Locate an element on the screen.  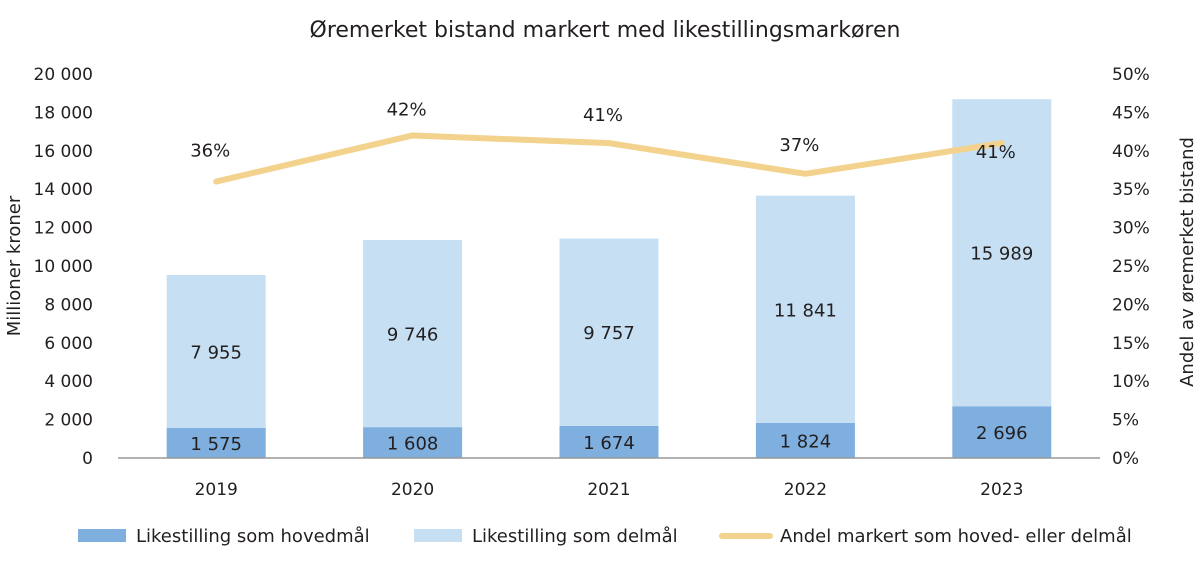
bar-data-label: 11 841 is located at coordinates (805, 310).